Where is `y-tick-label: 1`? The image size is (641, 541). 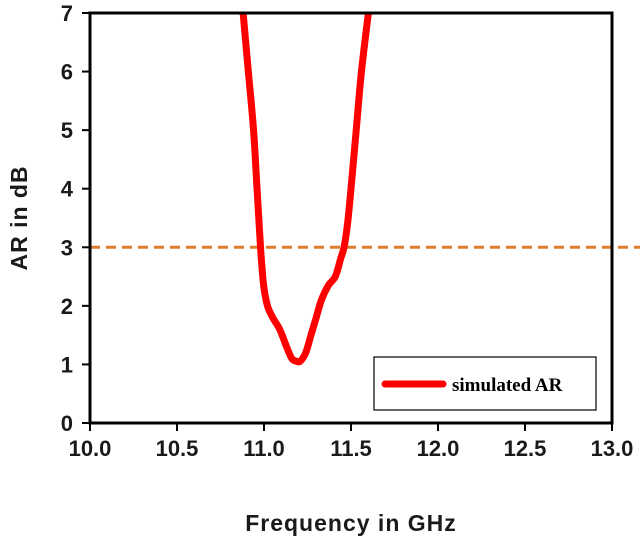
y-tick-label: 1 is located at coordinates (67, 364).